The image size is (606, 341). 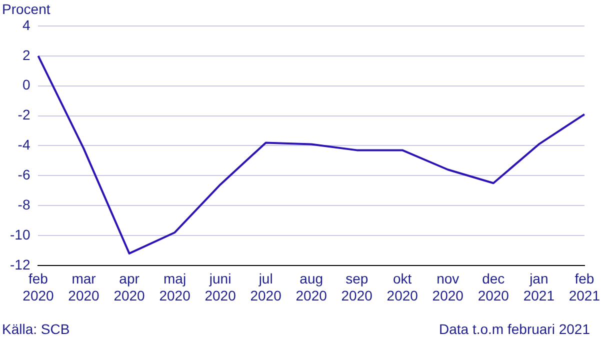 What do you see at coordinates (26, 54) in the screenshot?
I see `y-tick-label: 2` at bounding box center [26, 54].